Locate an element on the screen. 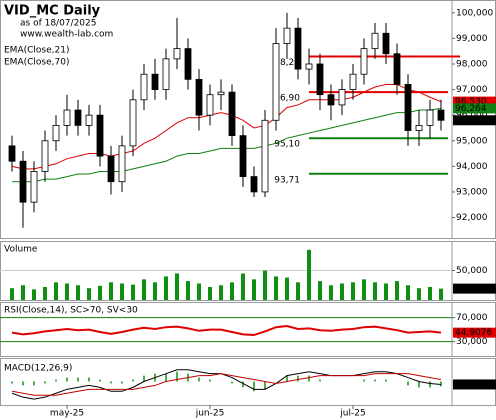 This screenshot has width=496, height=420. last-value-label: 44,9076 is located at coordinates (473, 333).